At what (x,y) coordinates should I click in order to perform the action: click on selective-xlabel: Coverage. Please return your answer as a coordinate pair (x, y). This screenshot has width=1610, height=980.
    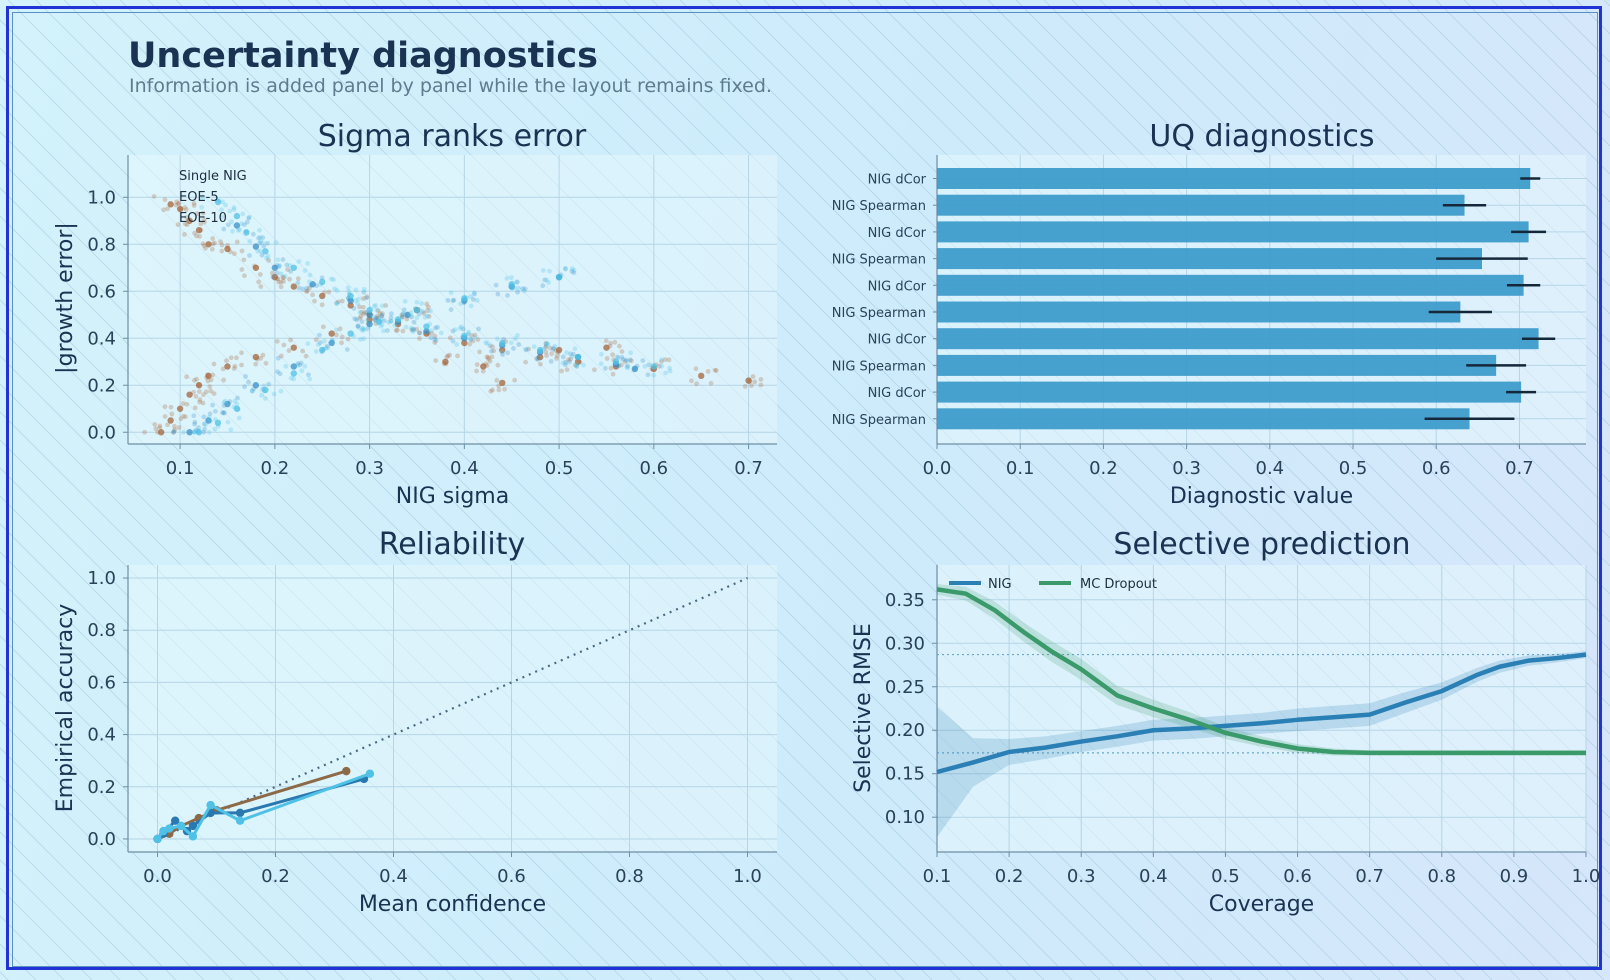
    Looking at the image, I should click on (1261, 904).